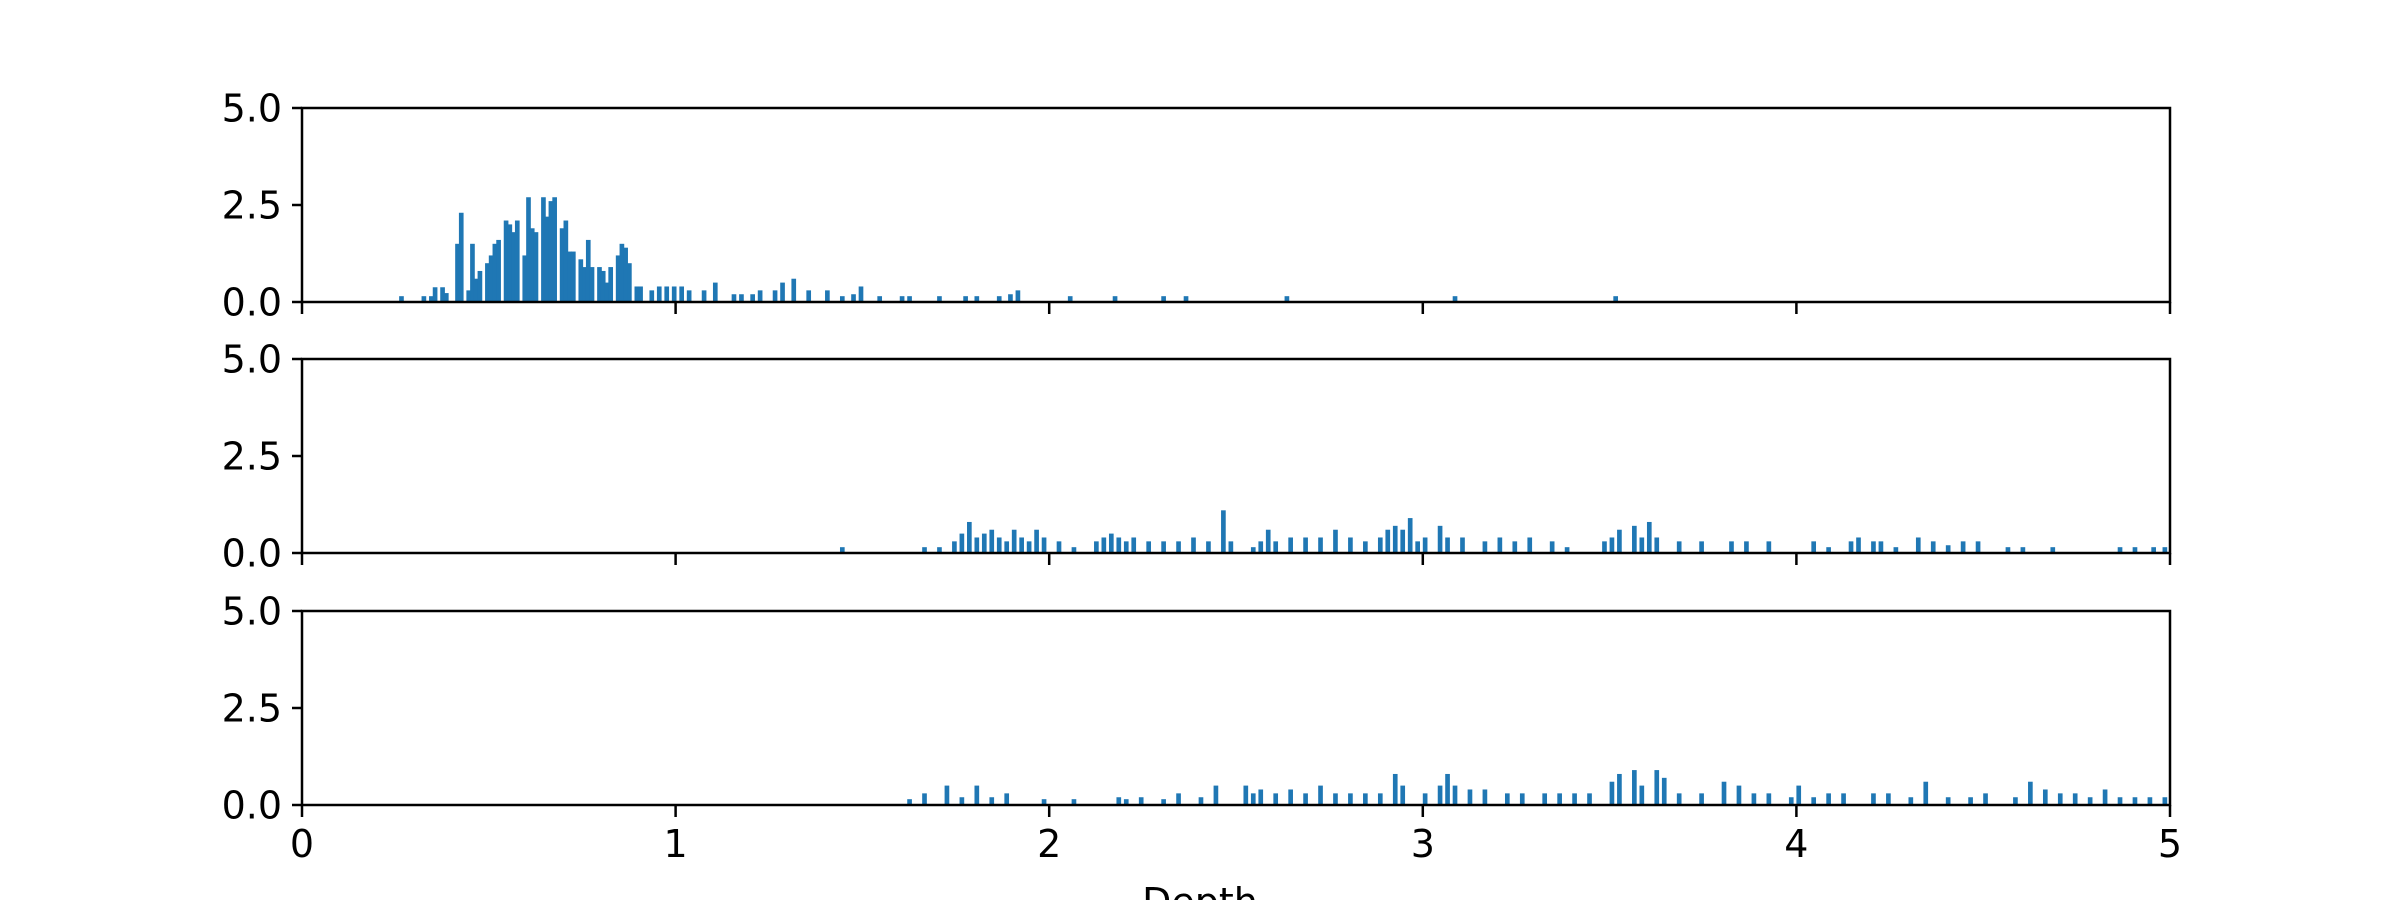 This screenshot has width=2400, height=905. Describe the element at coordinates (1796, 844) in the screenshot. I see `x-tick-label: 4` at that location.